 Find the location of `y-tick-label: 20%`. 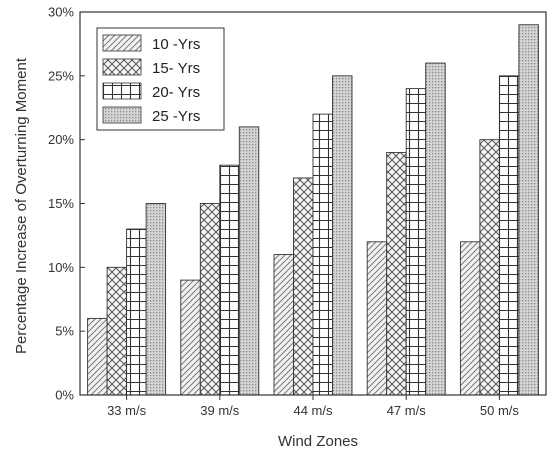

y-tick-label: 20% is located at coordinates (61, 139).